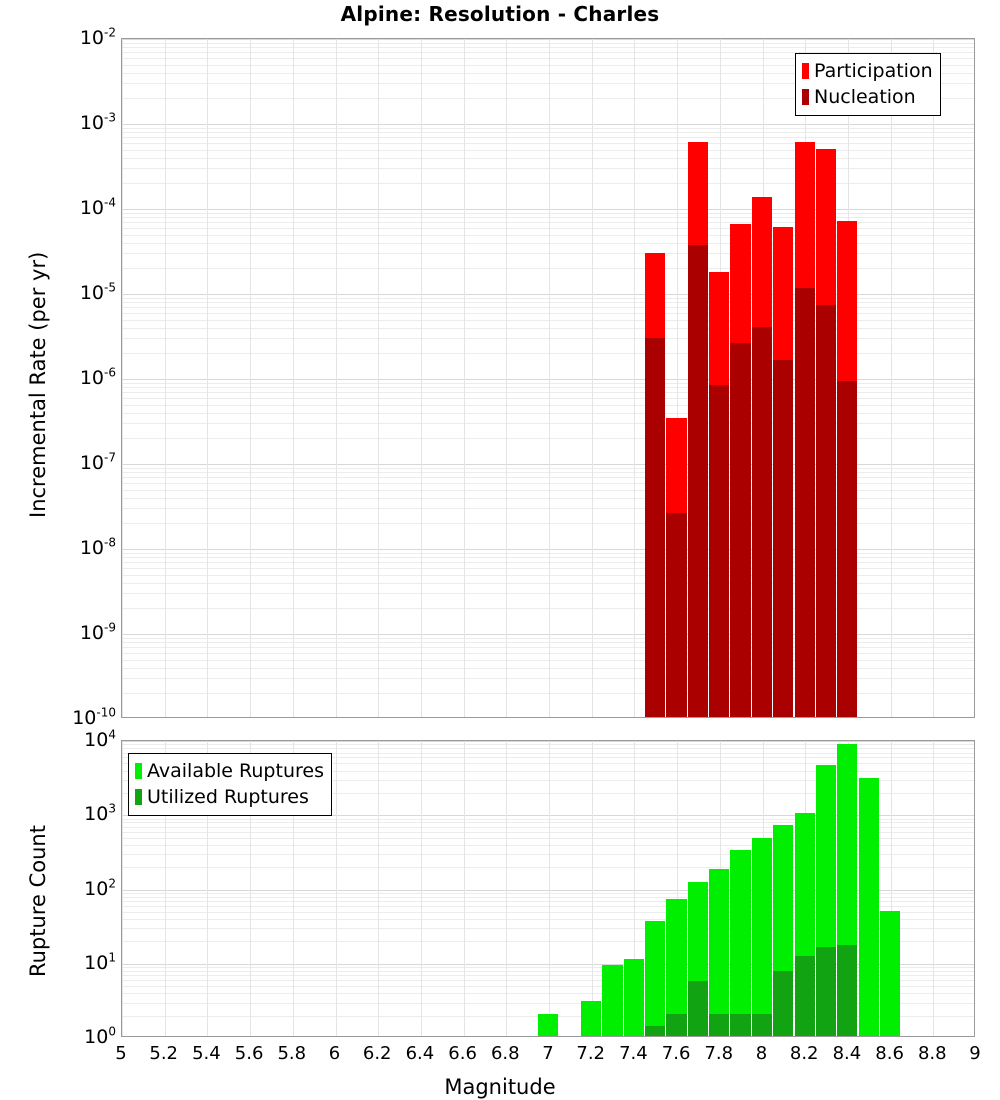 The image size is (1000, 1100). What do you see at coordinates (38, 900) in the screenshot?
I see `bottom-panel-y-axis-title: Rupture Count` at bounding box center [38, 900].